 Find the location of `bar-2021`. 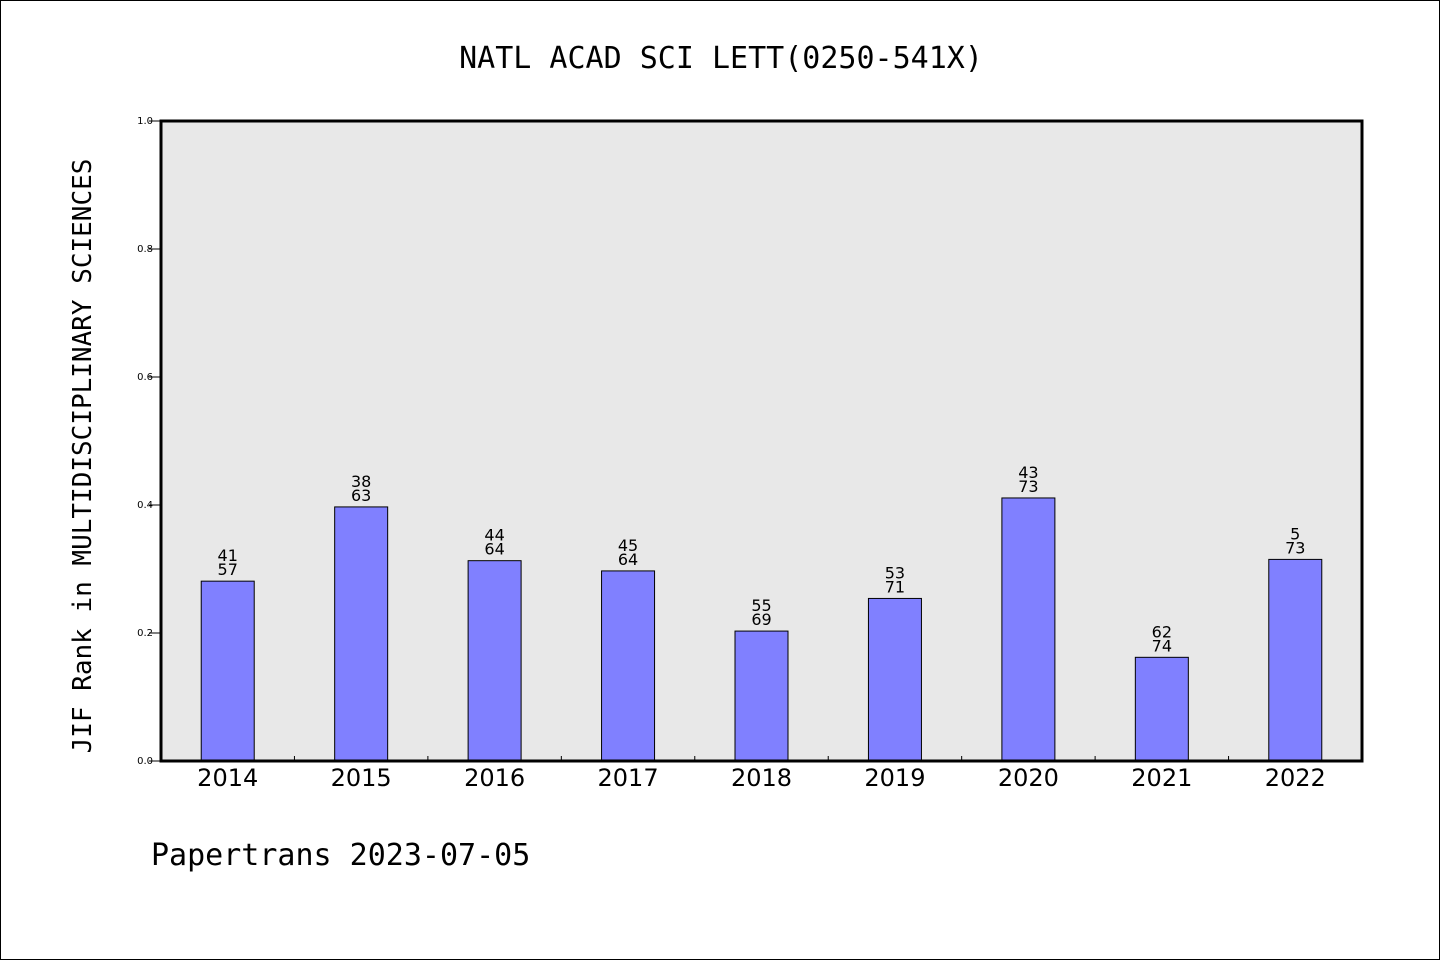

bar-2021 is located at coordinates (1161, 709).